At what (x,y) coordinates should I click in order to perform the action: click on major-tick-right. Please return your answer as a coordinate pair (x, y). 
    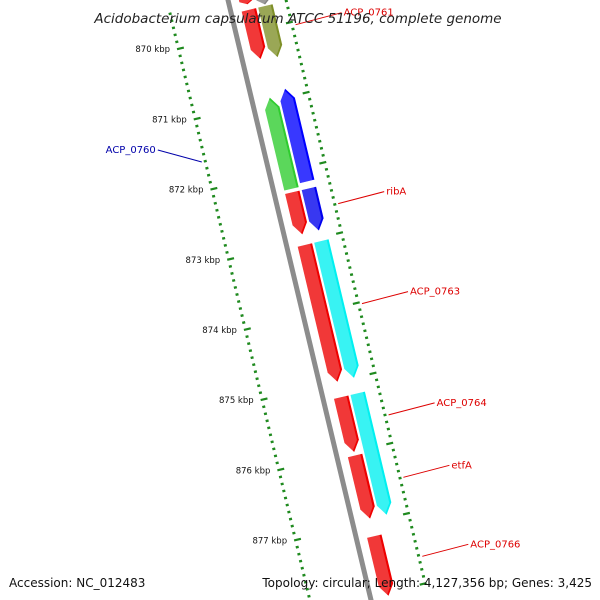
    Looking at the image, I should click on (356, 303).